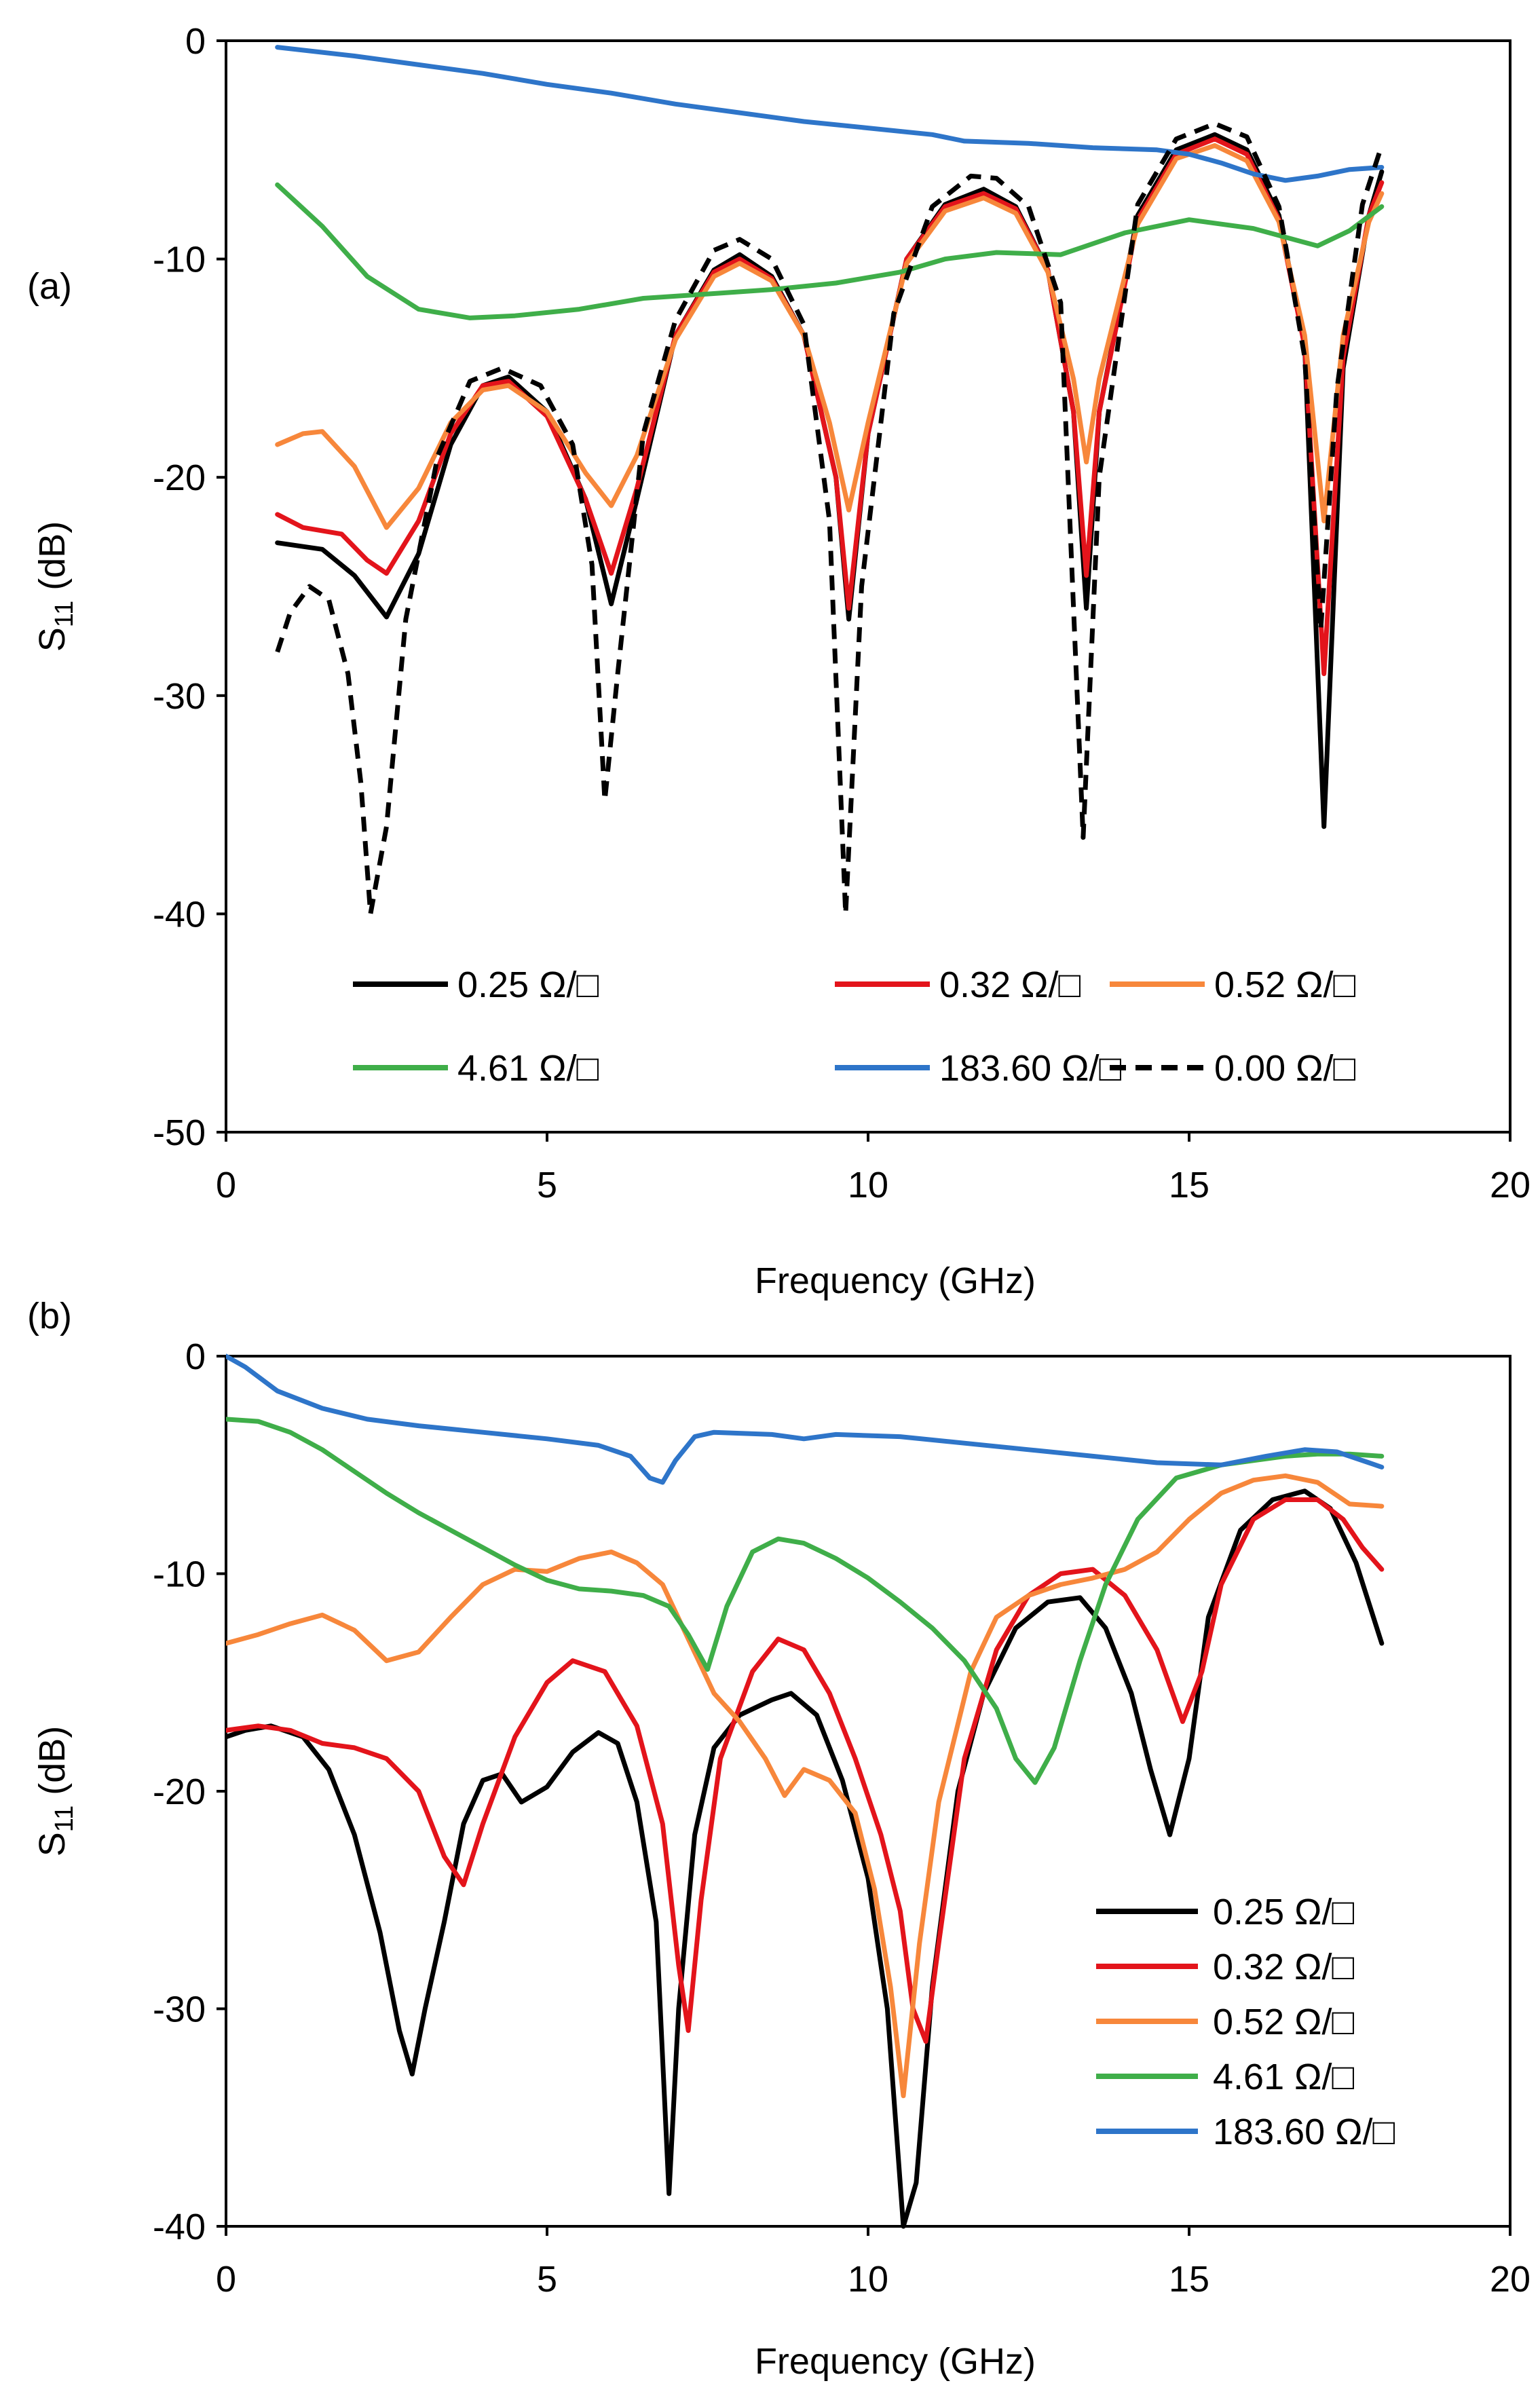  Describe the element at coordinates (868, 2279) in the screenshot. I see `x-tick-label-b: 10` at that location.